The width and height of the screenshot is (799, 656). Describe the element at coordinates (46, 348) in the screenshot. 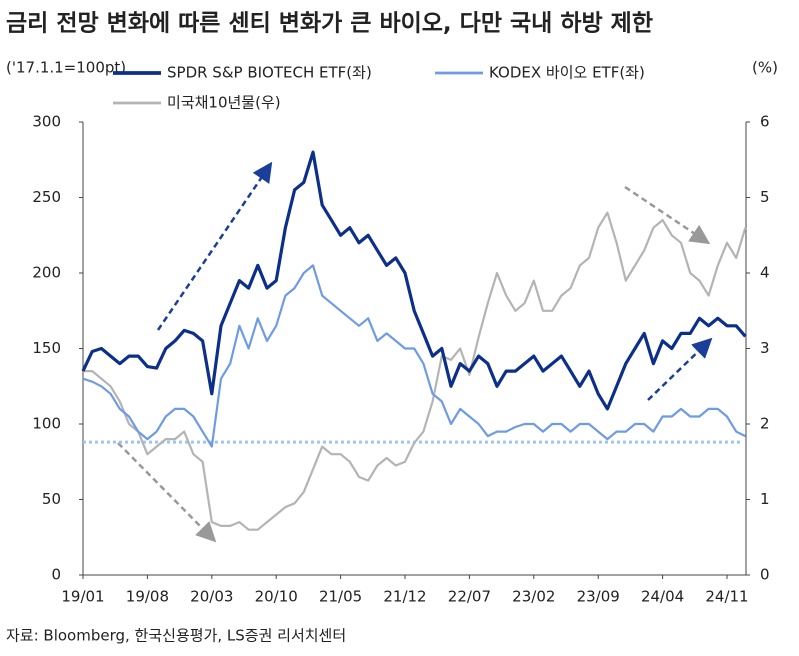

I see `y-tick-label: 150` at that location.